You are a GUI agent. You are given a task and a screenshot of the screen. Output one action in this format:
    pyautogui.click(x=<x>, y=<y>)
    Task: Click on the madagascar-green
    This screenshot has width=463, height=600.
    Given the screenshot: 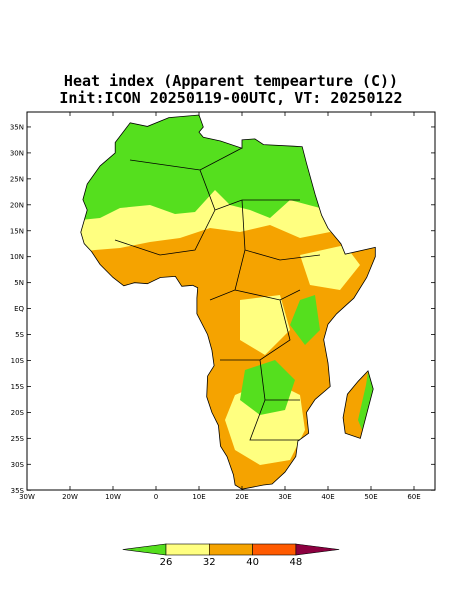 What is the action you would take?
    pyautogui.click(x=366, y=401)
    